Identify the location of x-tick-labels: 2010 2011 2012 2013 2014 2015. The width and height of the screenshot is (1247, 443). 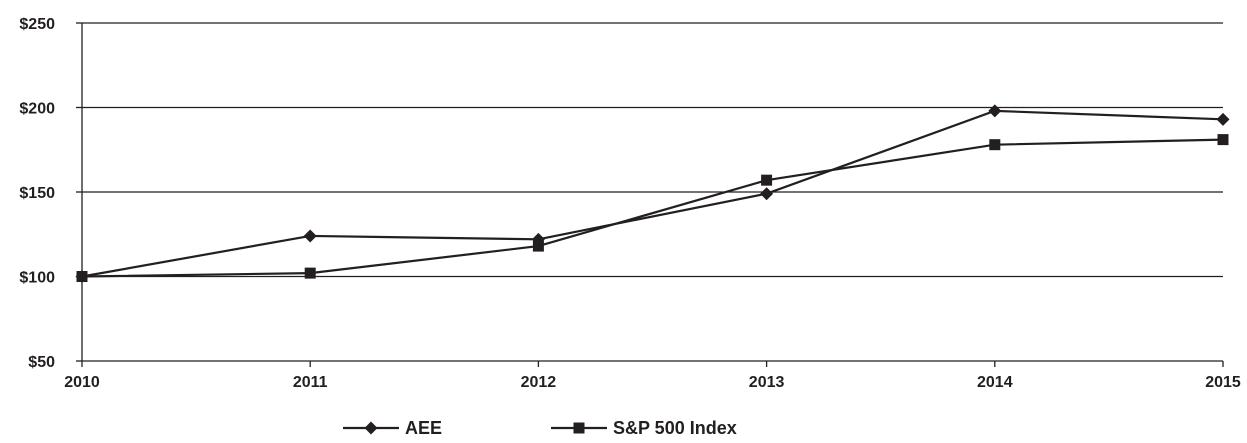
(652, 376).